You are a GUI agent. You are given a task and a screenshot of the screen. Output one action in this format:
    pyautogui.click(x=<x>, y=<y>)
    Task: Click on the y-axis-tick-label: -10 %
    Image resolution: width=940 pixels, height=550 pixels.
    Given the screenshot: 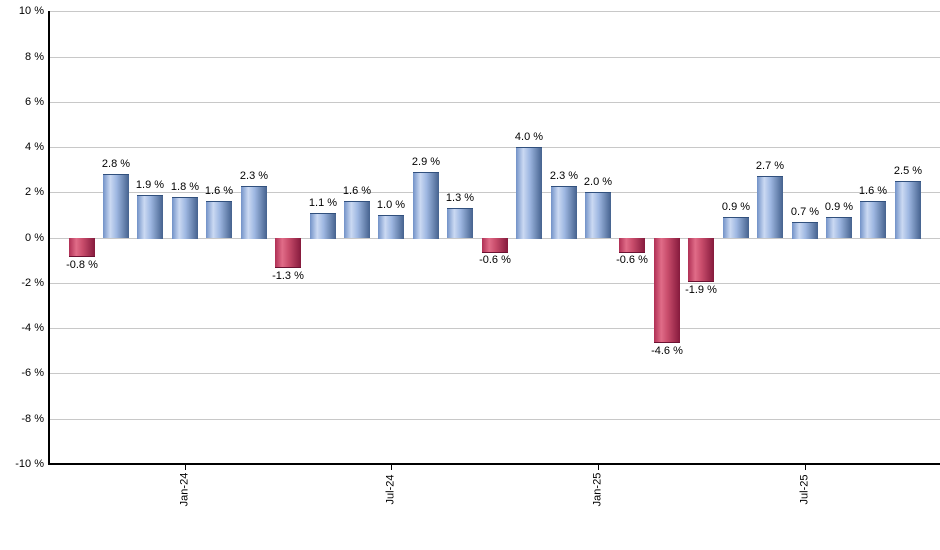 What is the action you would take?
    pyautogui.click(x=29, y=464)
    